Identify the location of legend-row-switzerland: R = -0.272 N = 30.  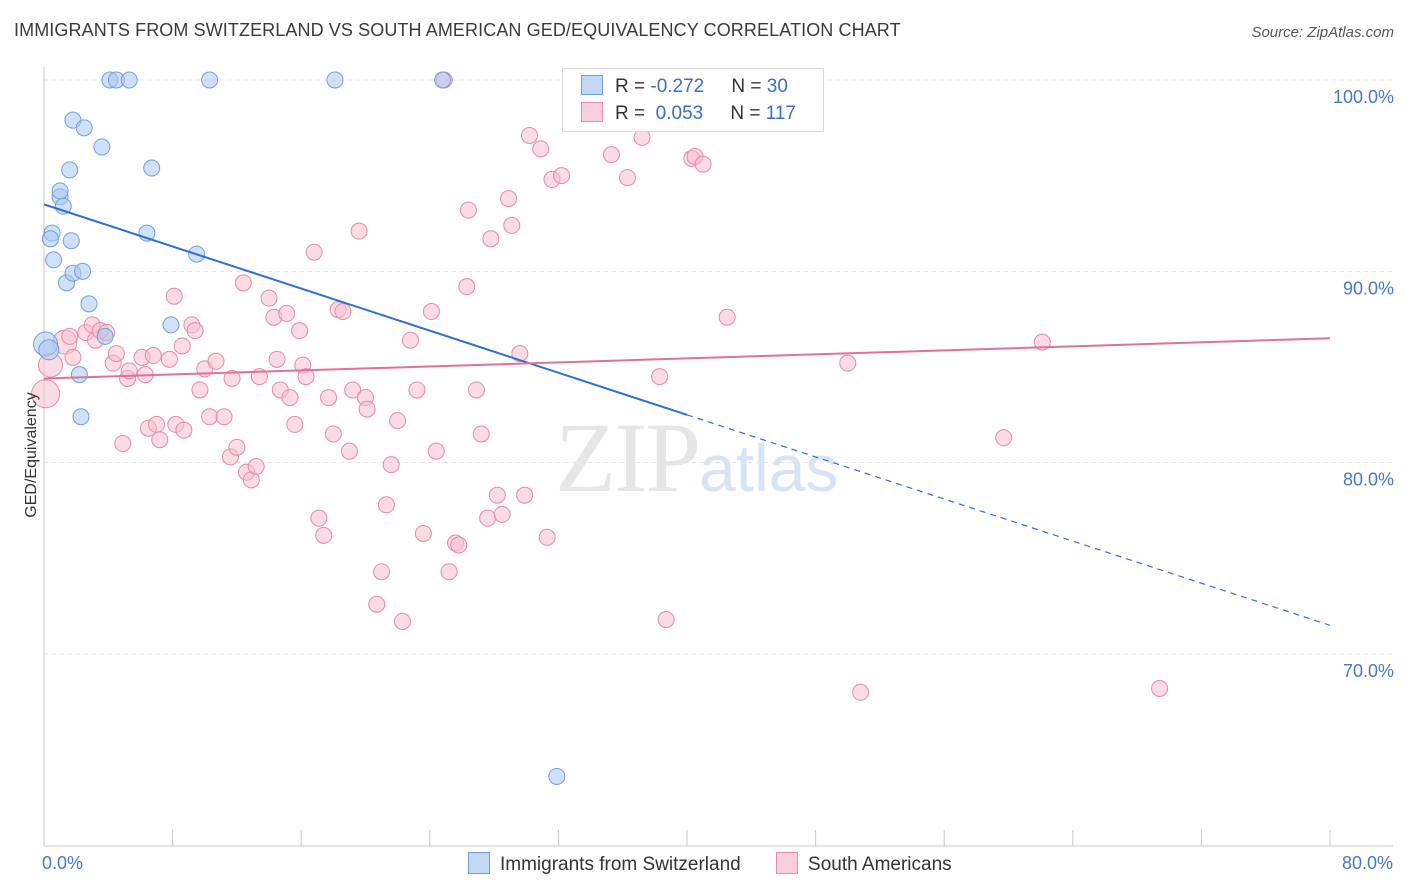
(684, 86).